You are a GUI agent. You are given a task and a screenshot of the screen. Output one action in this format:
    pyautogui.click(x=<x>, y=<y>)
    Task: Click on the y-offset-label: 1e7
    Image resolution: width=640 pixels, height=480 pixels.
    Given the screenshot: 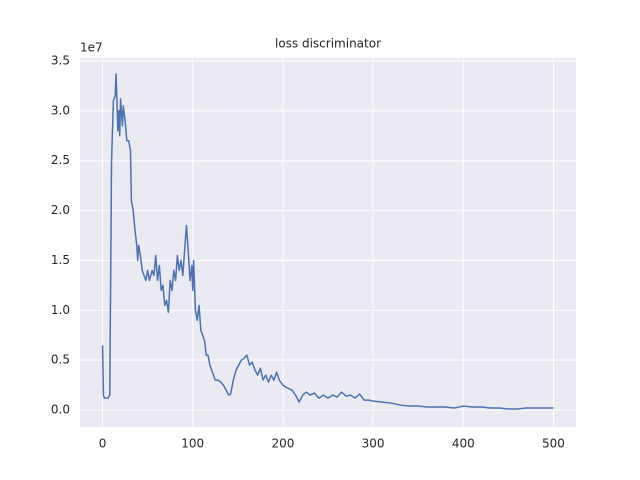 What is the action you would take?
    pyautogui.click(x=91, y=48)
    